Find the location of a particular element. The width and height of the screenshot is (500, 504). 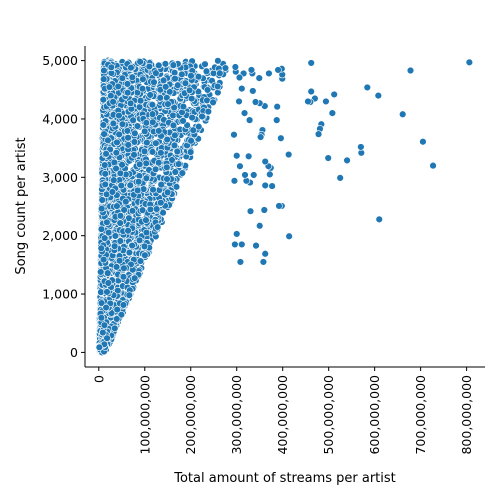

x-axis-label: Total amount of streams per artist is located at coordinates (284, 478).